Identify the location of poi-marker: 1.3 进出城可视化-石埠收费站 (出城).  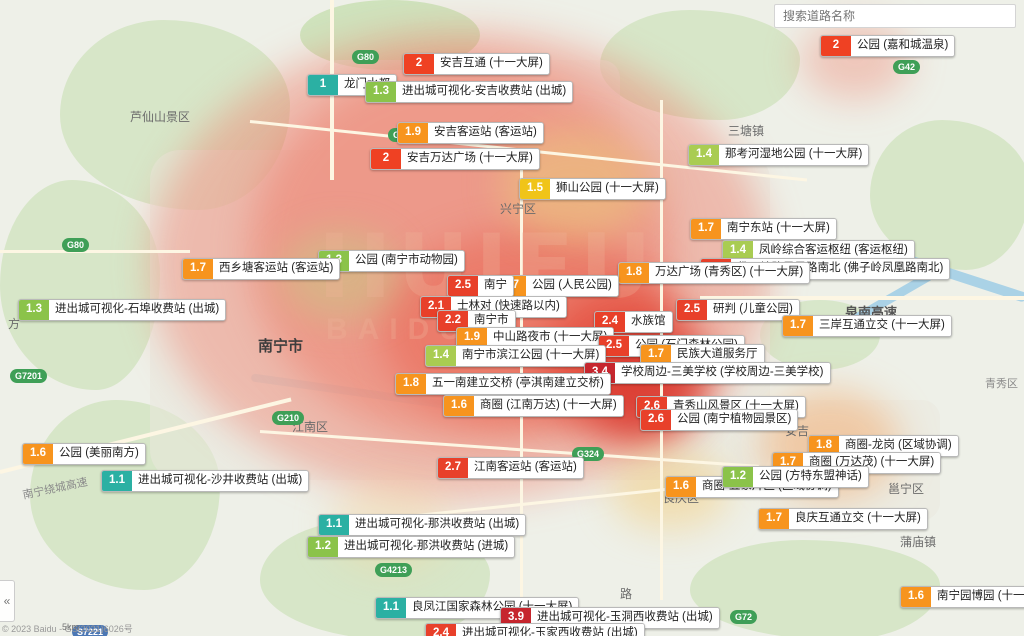
(122, 310).